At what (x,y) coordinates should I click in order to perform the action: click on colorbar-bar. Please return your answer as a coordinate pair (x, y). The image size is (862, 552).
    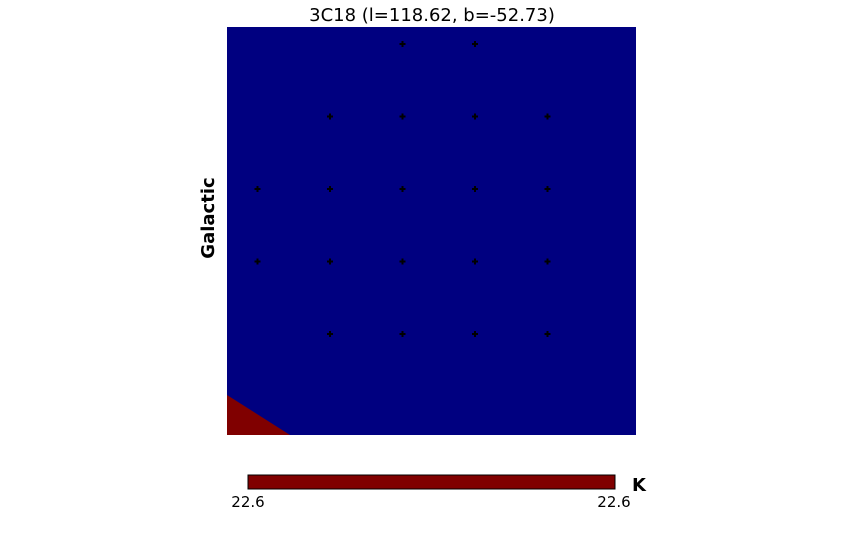
    Looking at the image, I should click on (431, 482).